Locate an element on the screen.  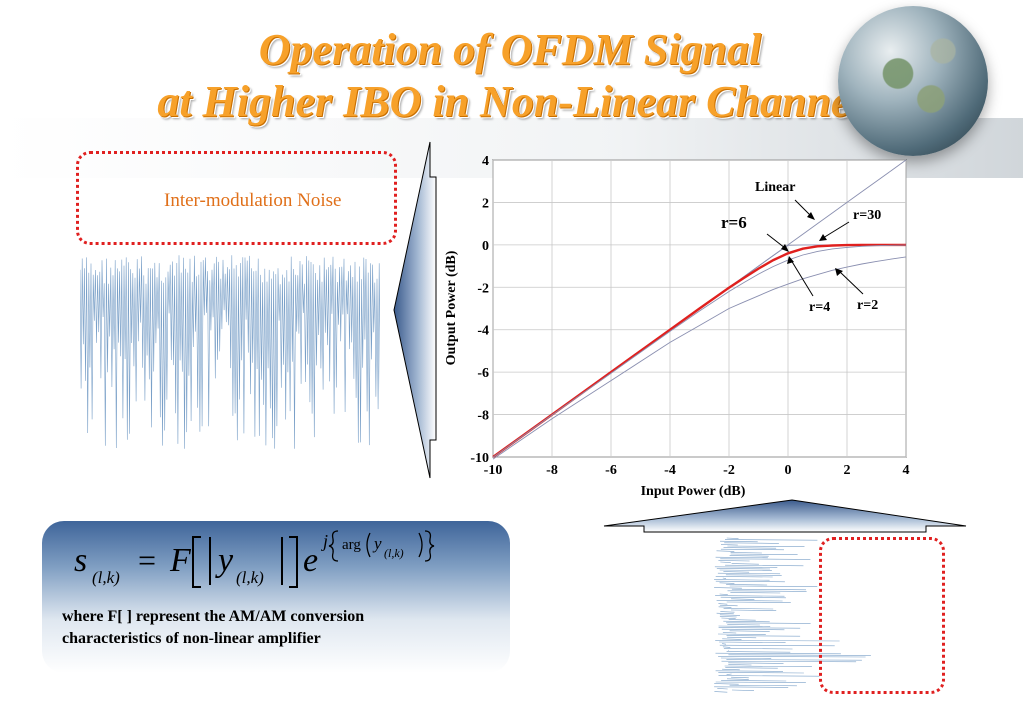
x-tick-label: 2 is located at coordinates (847, 470).